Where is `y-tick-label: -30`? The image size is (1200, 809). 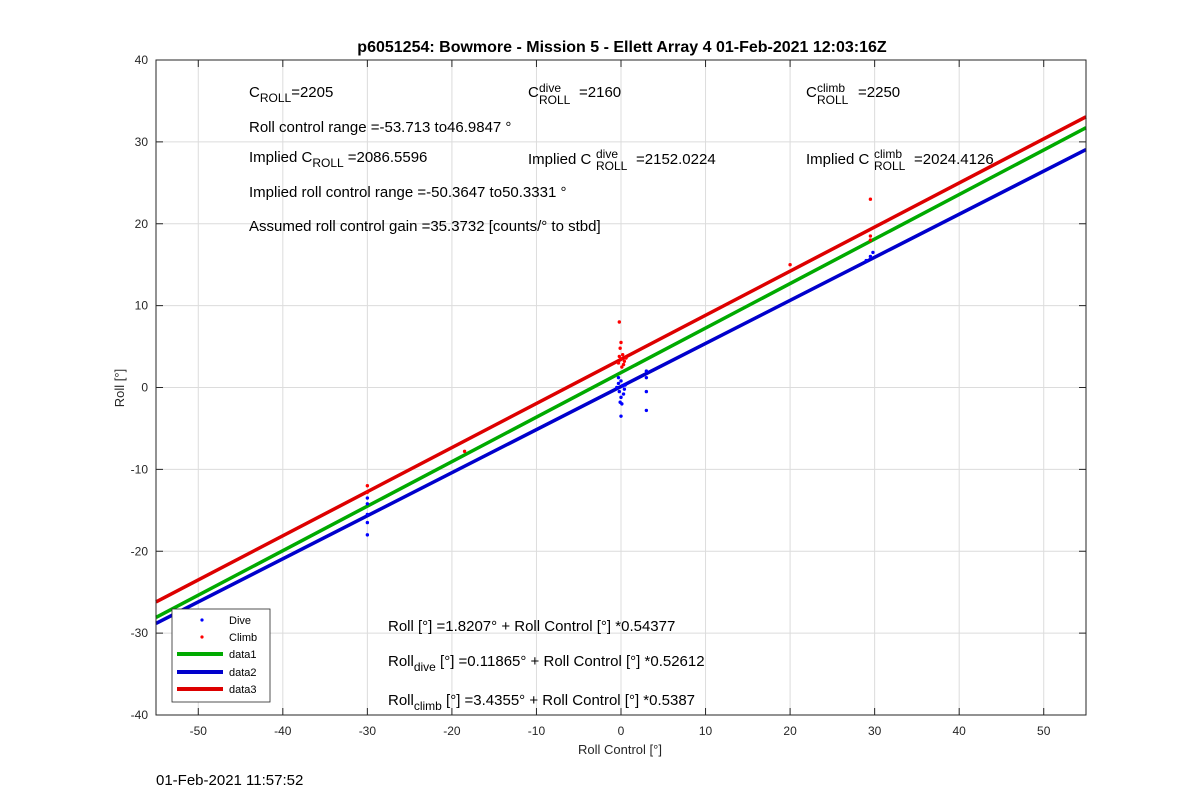
y-tick-label: -30 is located at coordinates (140, 633).